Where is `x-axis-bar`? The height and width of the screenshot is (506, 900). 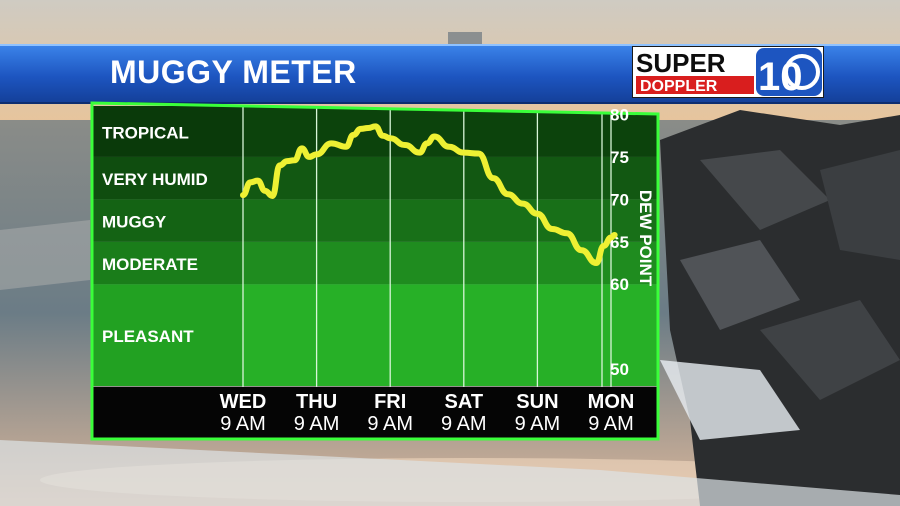 x-axis-bar is located at coordinates (375, 413).